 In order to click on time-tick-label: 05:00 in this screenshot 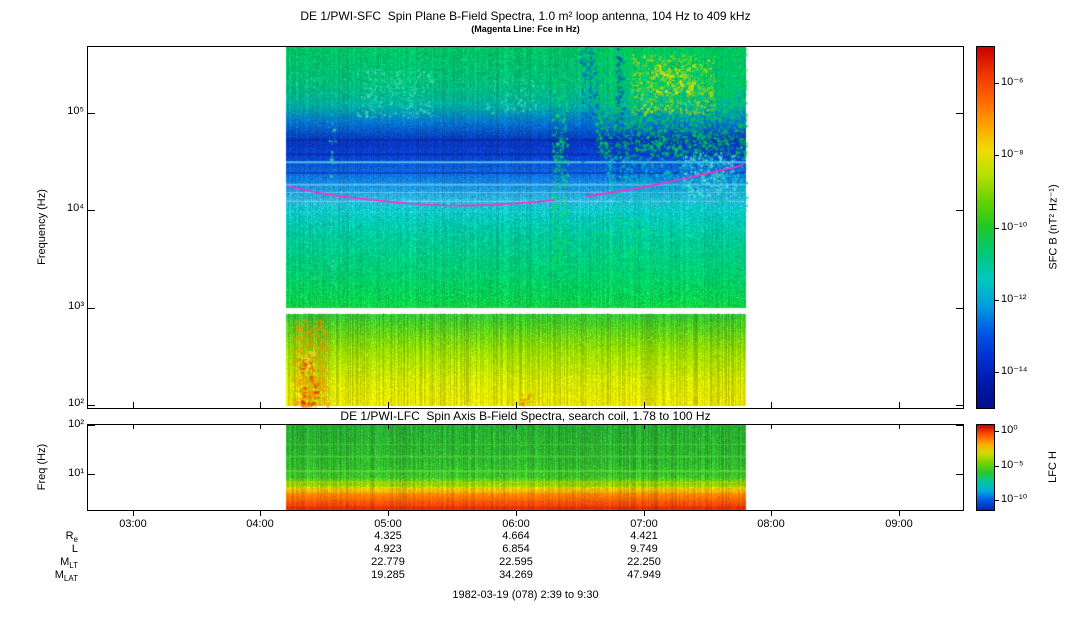, I will do `click(388, 524)`.